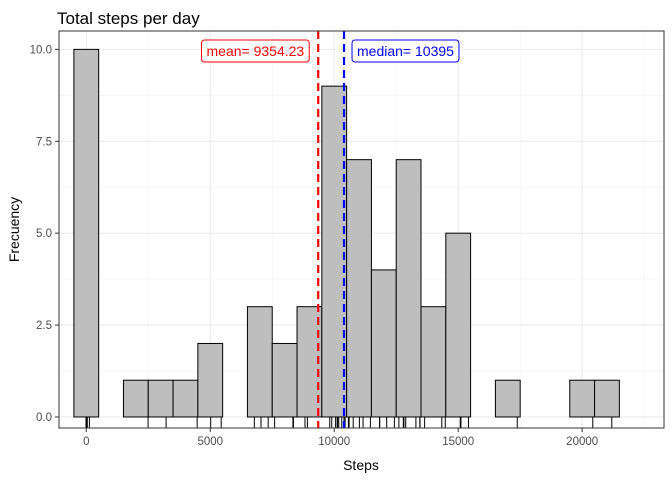 The width and height of the screenshot is (672, 480). I want to click on reference-label-text: mean= 9354.23, so click(256, 51).